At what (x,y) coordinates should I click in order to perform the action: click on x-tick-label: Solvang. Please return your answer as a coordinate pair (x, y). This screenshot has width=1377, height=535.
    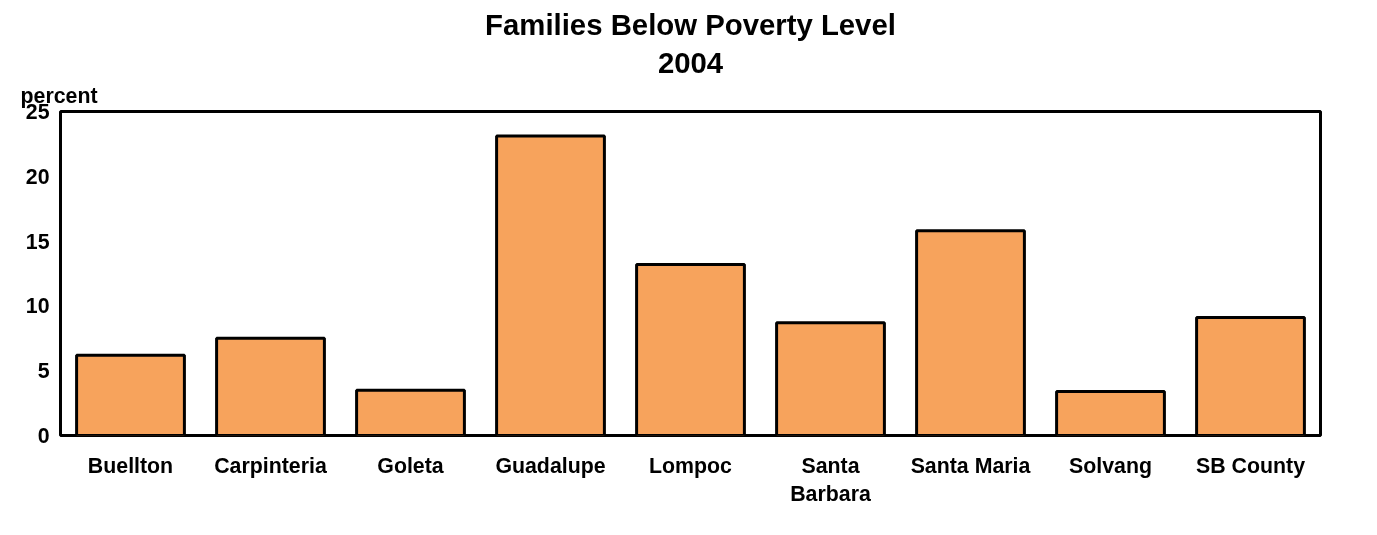
    Looking at the image, I should click on (1110, 465).